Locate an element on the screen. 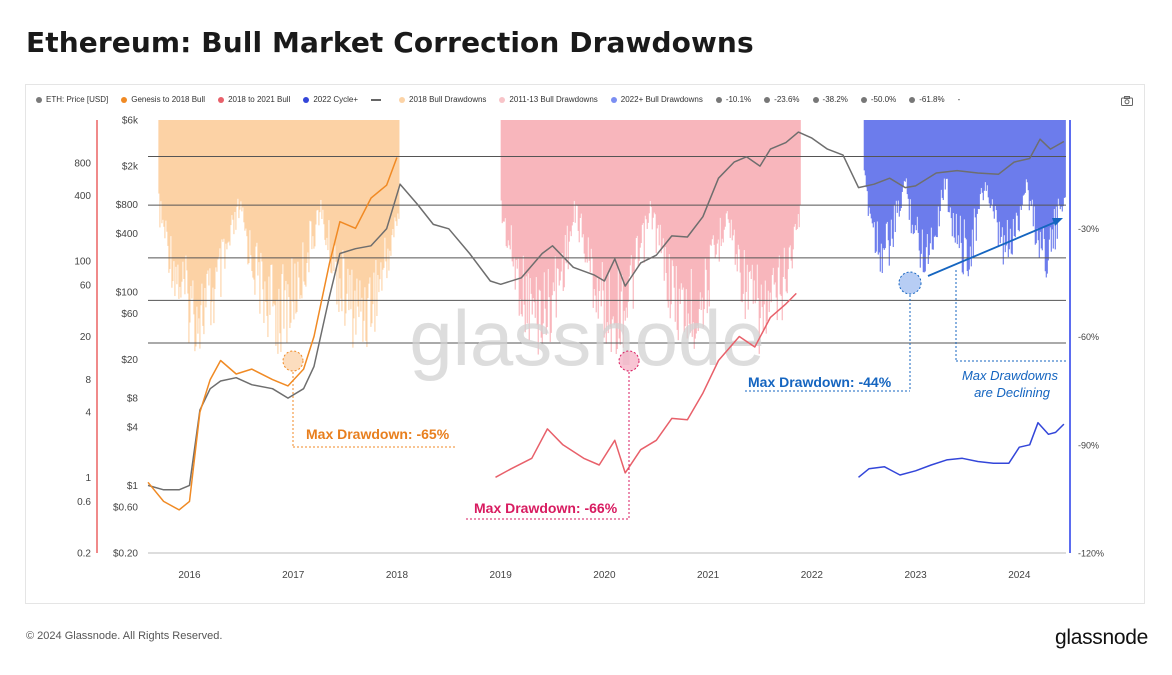  legend-item: 2022+ Bull Drawdowns is located at coordinates (656, 99).